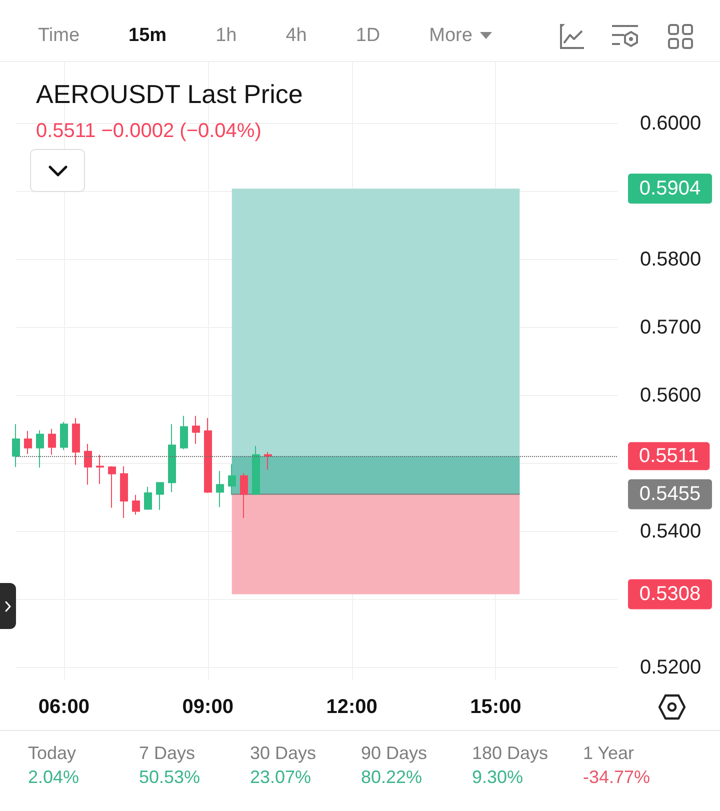 This screenshot has height=811, width=720. What do you see at coordinates (149, 131) in the screenshot?
I see `text: 0.5511 −0.0002 (−0.04%)` at bounding box center [149, 131].